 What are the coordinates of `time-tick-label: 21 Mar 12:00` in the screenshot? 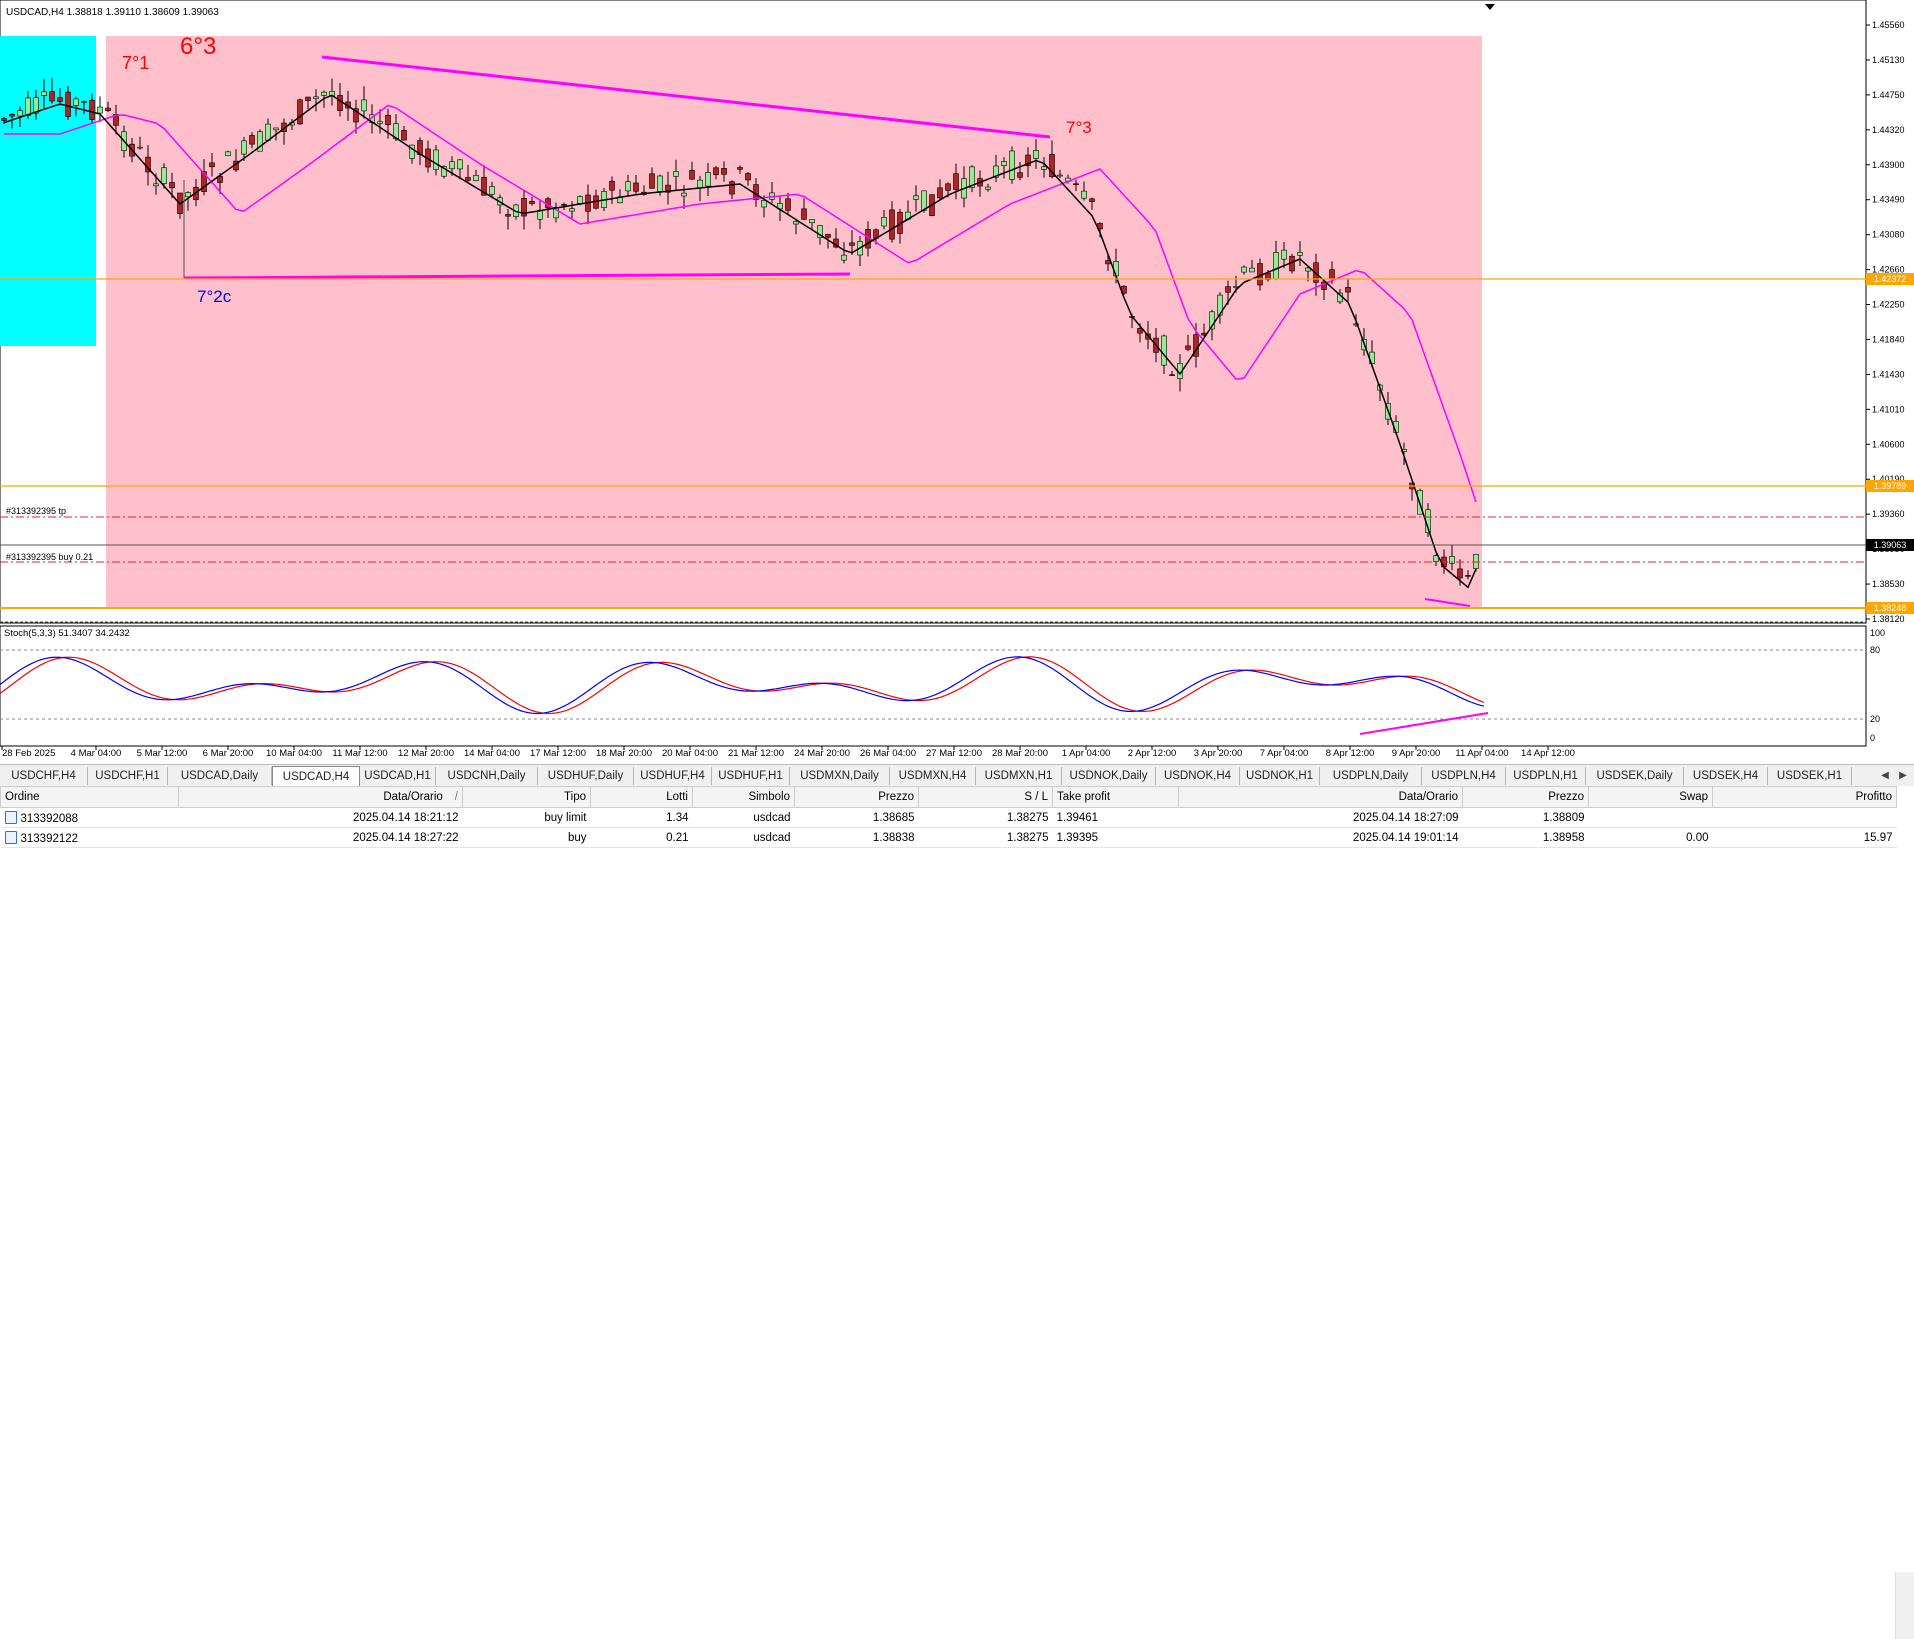 It's located at (756, 753).